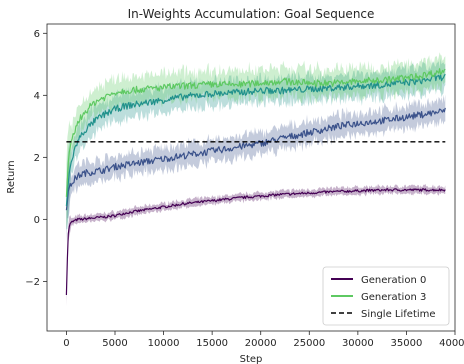 This screenshot has width=464, height=364. What do you see at coordinates (251, 14) in the screenshot?
I see `chart-title: In-Weights Accumulation: Goal Sequence` at bounding box center [251, 14].